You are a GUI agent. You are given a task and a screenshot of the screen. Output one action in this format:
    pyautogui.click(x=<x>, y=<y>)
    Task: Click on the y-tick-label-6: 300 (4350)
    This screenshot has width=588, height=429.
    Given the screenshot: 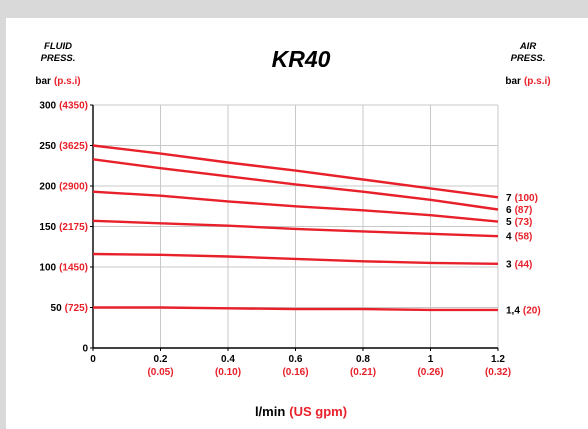 What is the action you would take?
    pyautogui.click(x=63, y=106)
    